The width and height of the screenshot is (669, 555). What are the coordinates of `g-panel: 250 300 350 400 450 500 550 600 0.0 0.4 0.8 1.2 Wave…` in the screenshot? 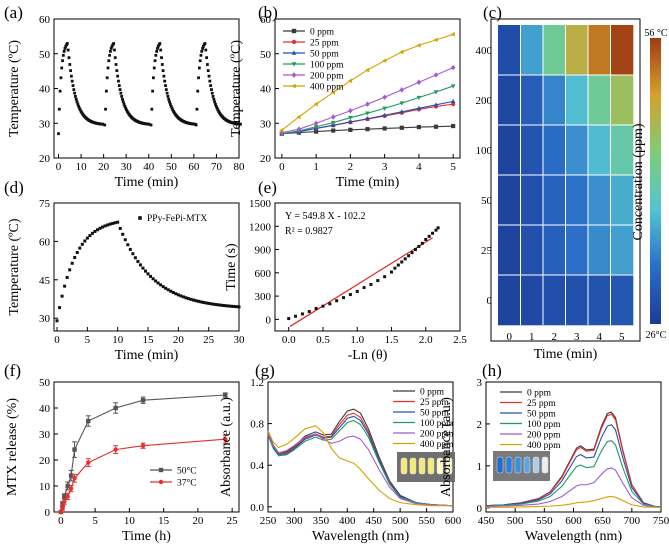 It's located at (340, 452).